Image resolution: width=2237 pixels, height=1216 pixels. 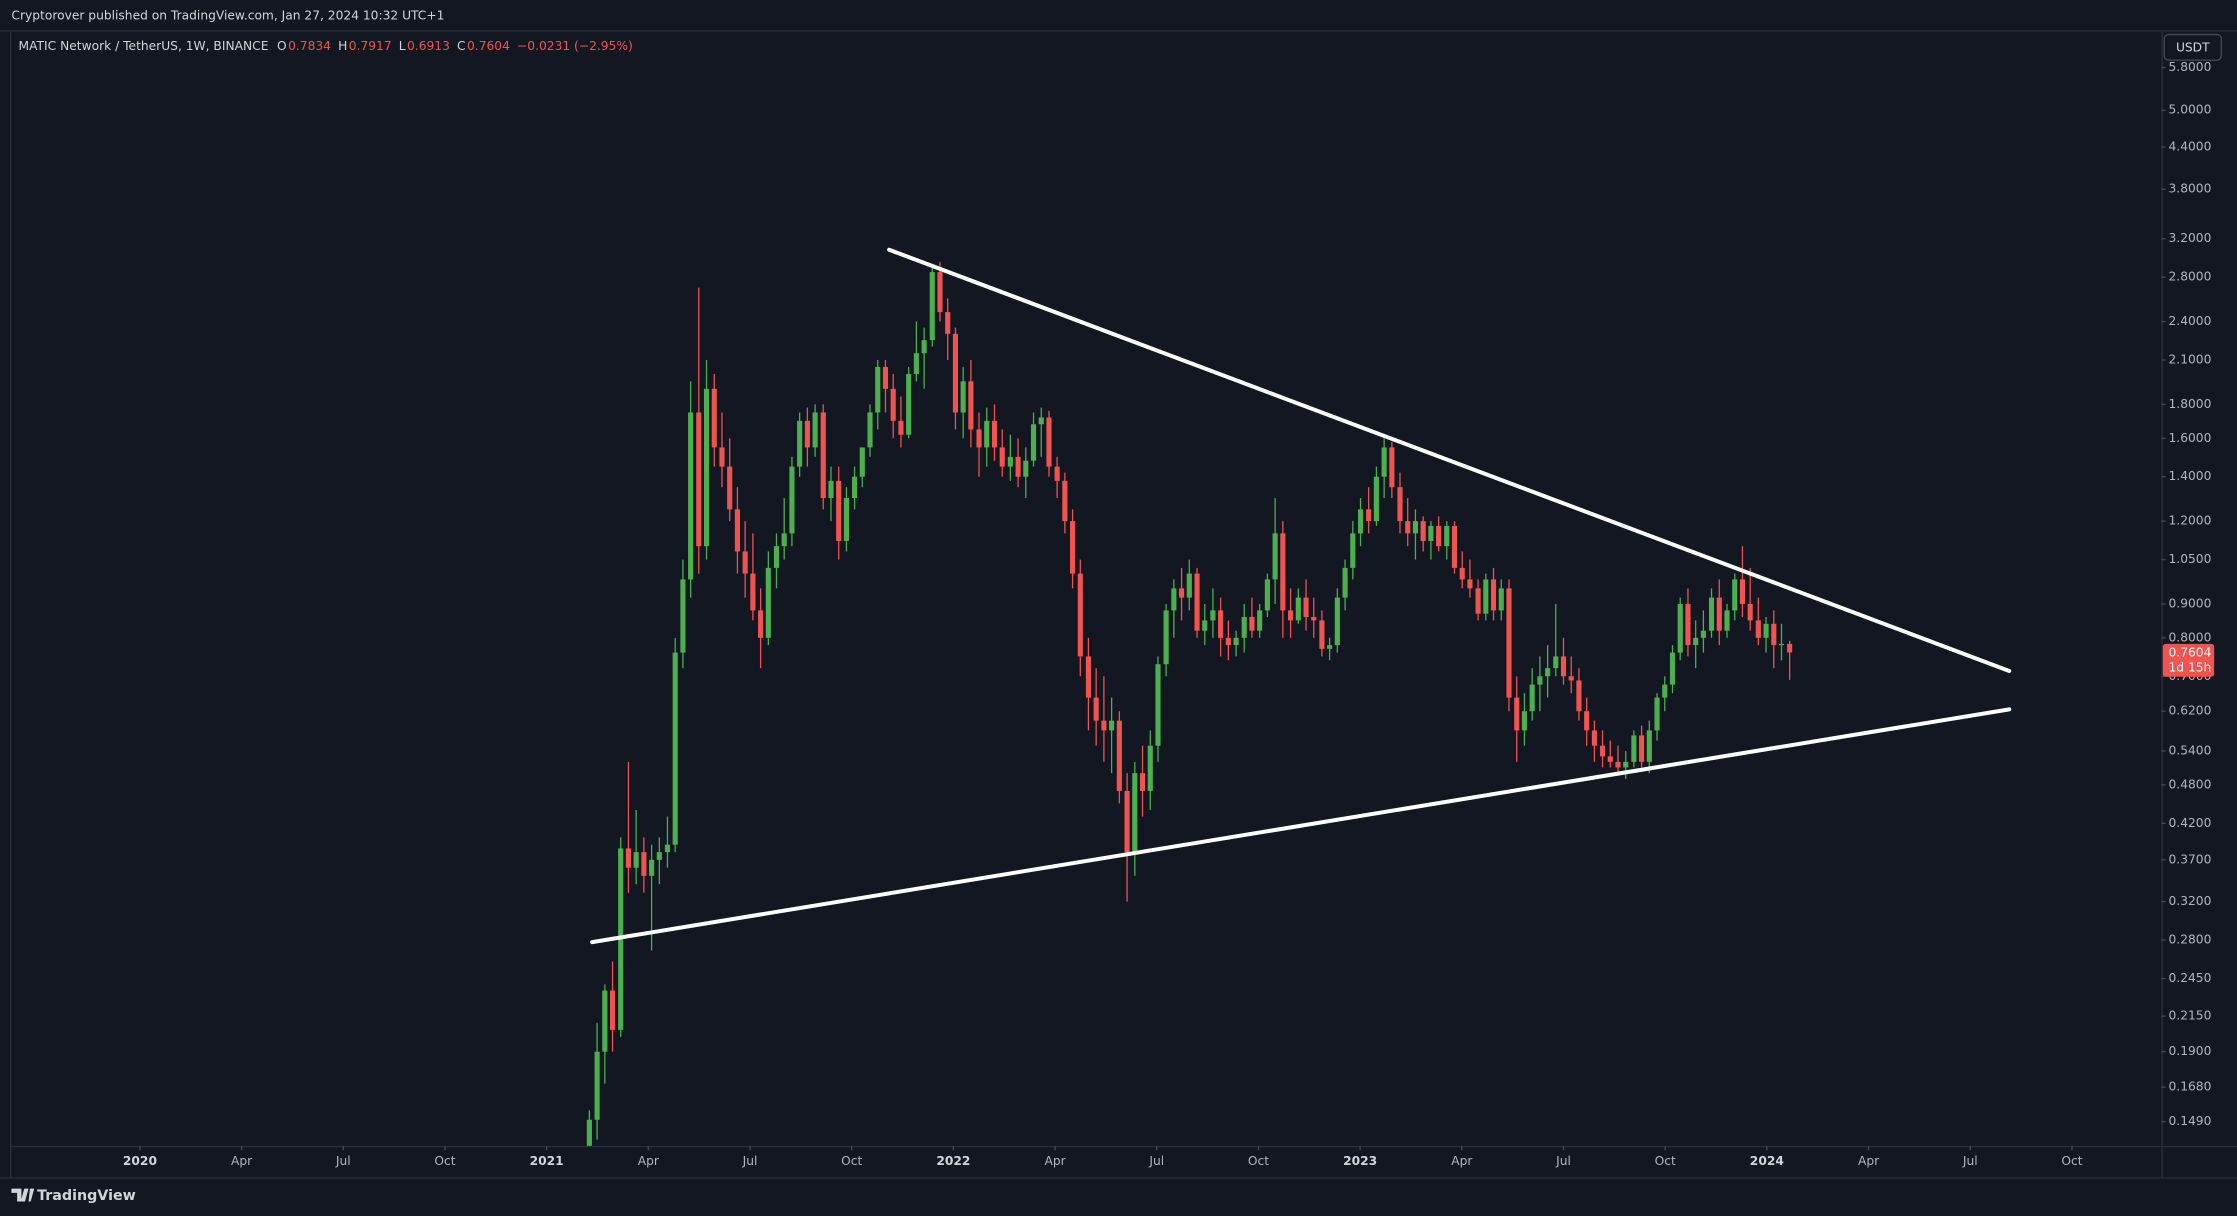 I want to click on y-tick-label: 1.4000, so click(x=2190, y=476).